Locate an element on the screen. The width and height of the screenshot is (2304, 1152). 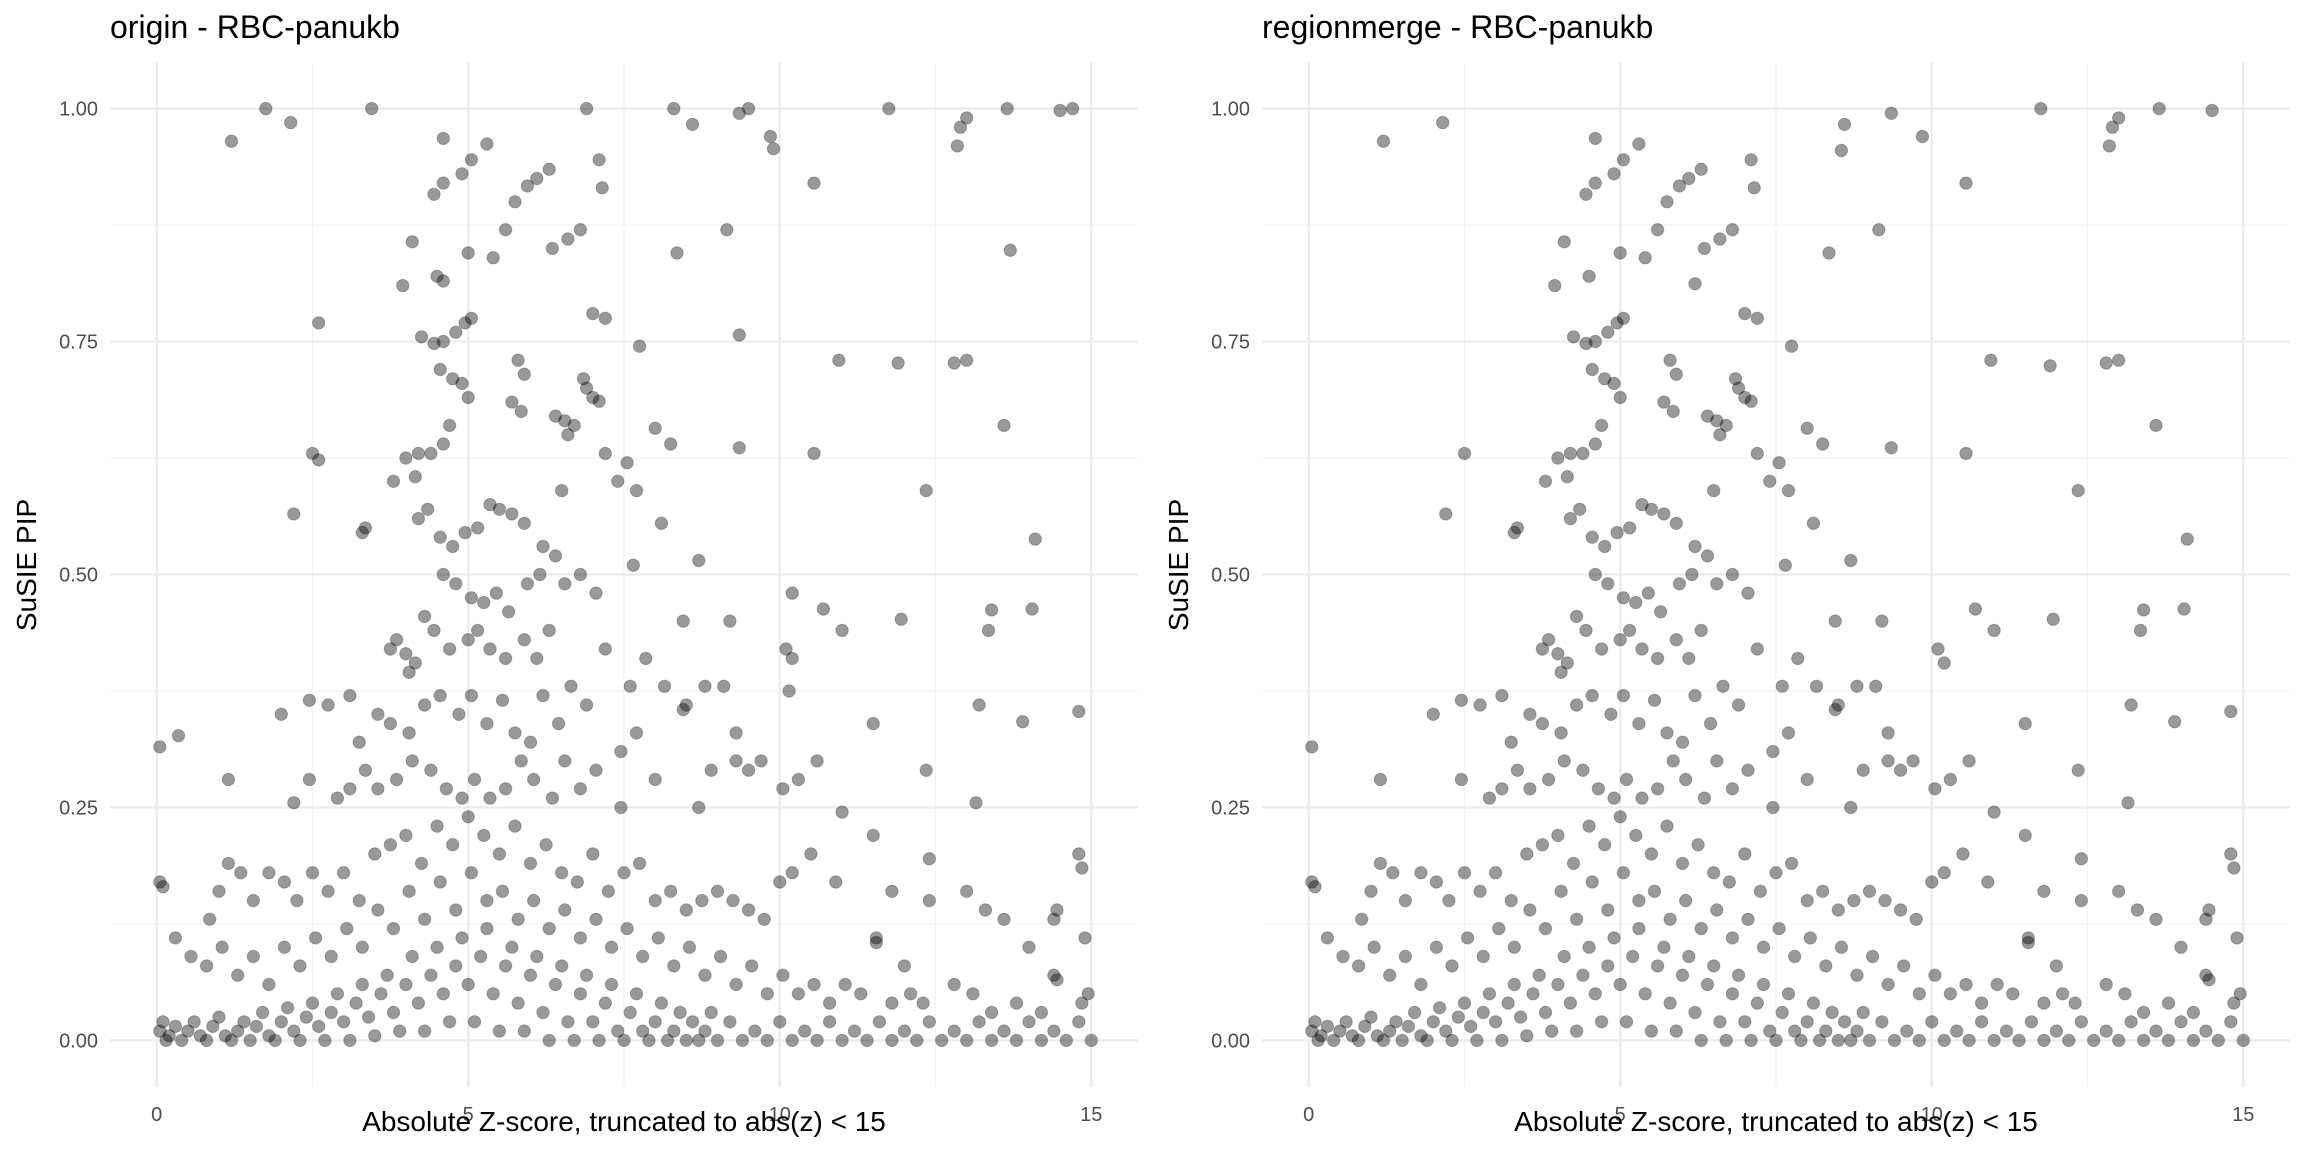
y-tick-label: 0.25 is located at coordinates (1230, 808).